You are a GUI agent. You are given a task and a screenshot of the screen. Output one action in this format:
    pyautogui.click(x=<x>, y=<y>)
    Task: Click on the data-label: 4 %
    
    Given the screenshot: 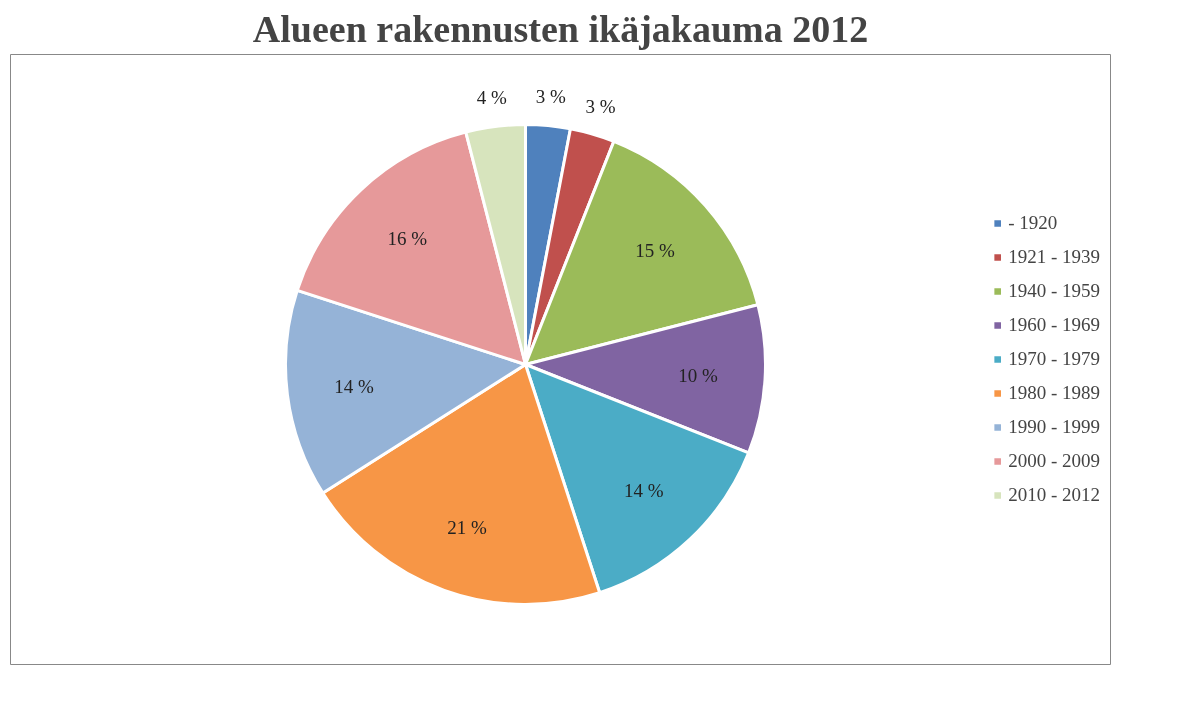 What is the action you would take?
    pyautogui.click(x=492, y=98)
    